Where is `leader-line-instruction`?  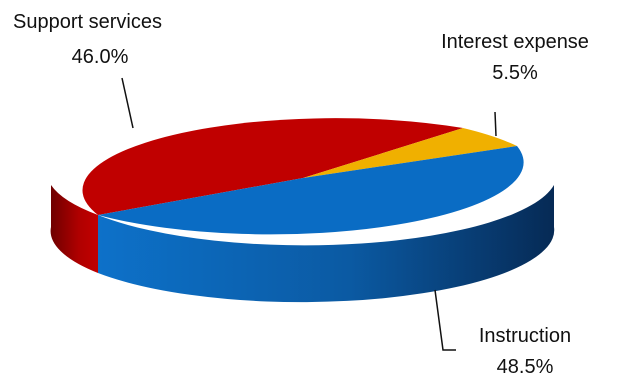
leader-line-instruction is located at coordinates (445, 320).